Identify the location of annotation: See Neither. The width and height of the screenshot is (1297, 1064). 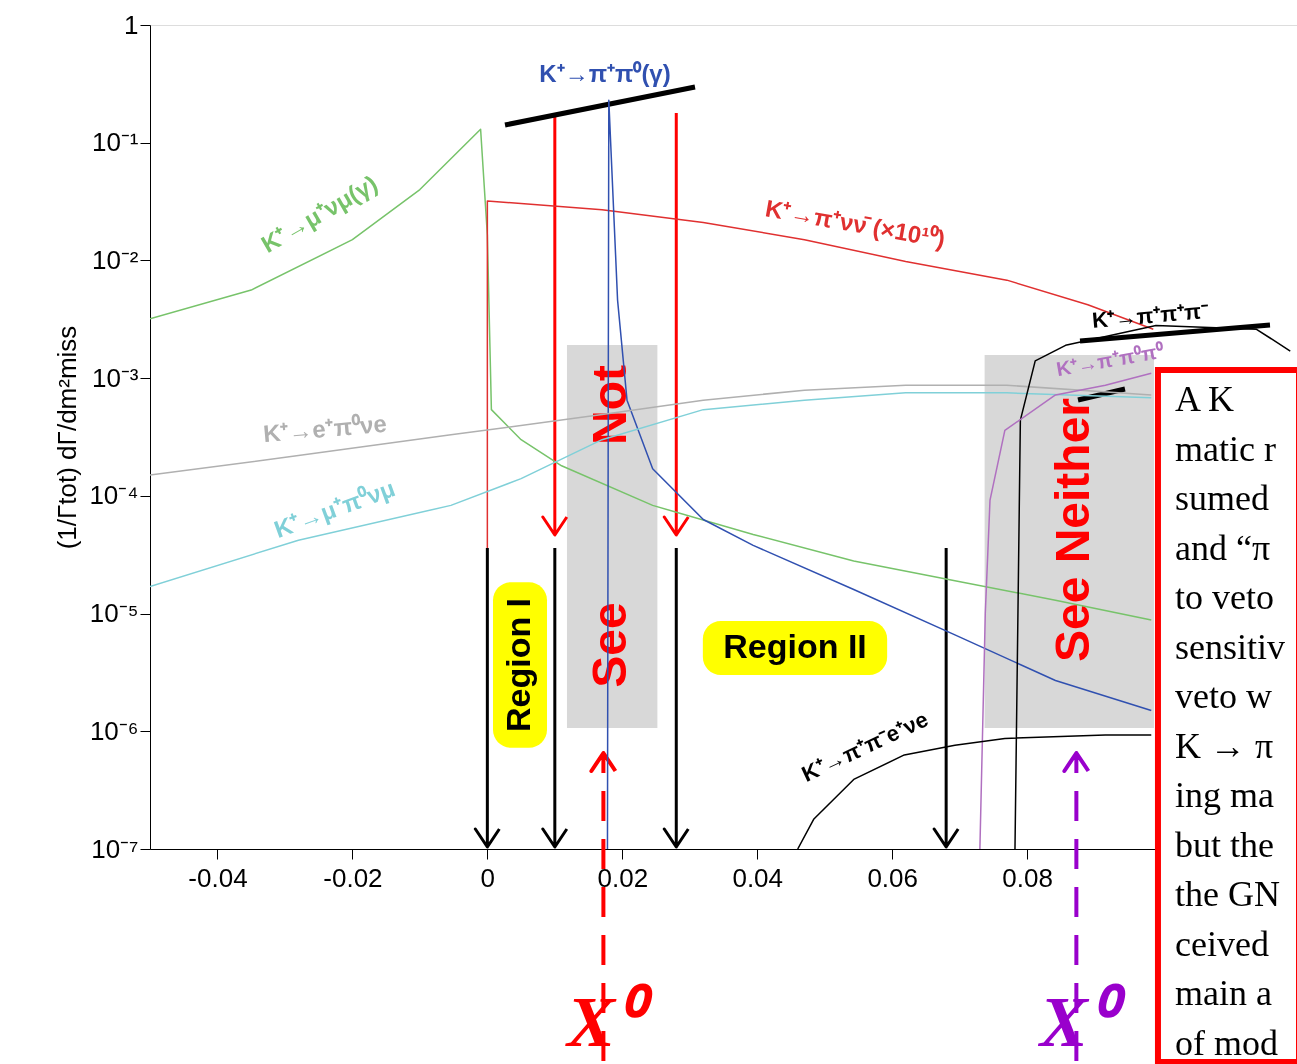
(1072, 530).